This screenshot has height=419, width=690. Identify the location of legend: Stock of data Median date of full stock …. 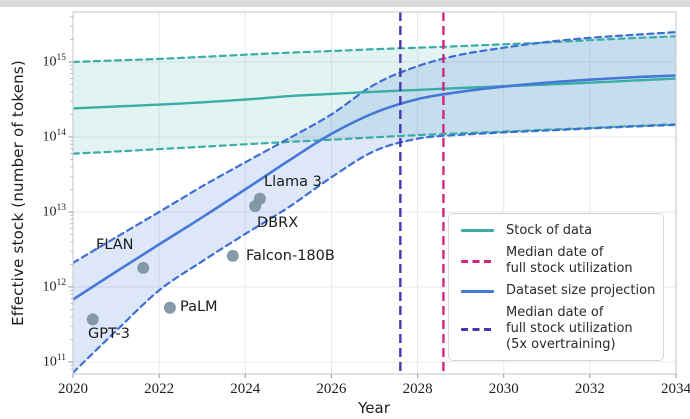
(556, 287).